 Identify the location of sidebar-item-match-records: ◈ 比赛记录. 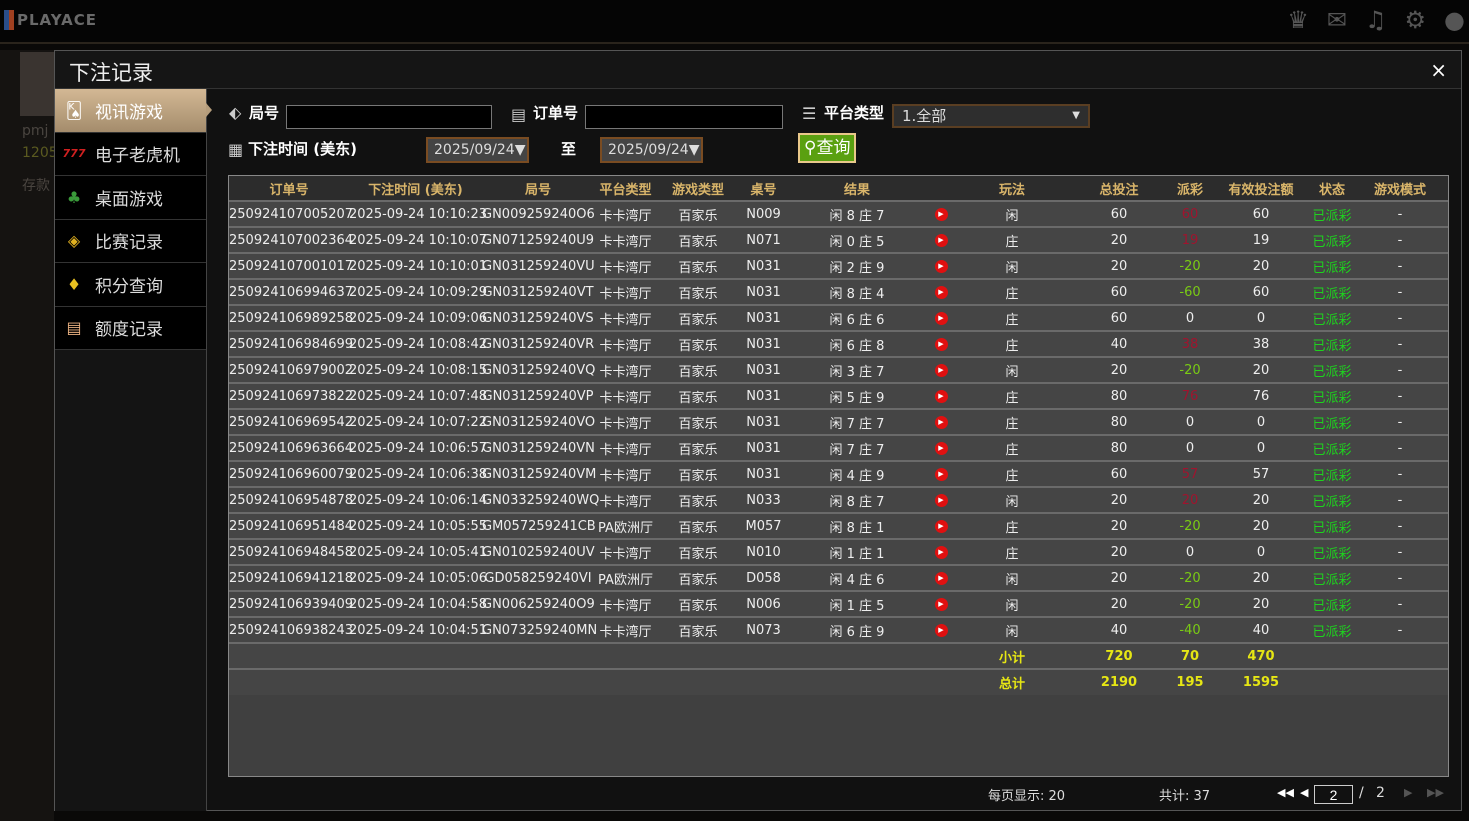
(130, 241).